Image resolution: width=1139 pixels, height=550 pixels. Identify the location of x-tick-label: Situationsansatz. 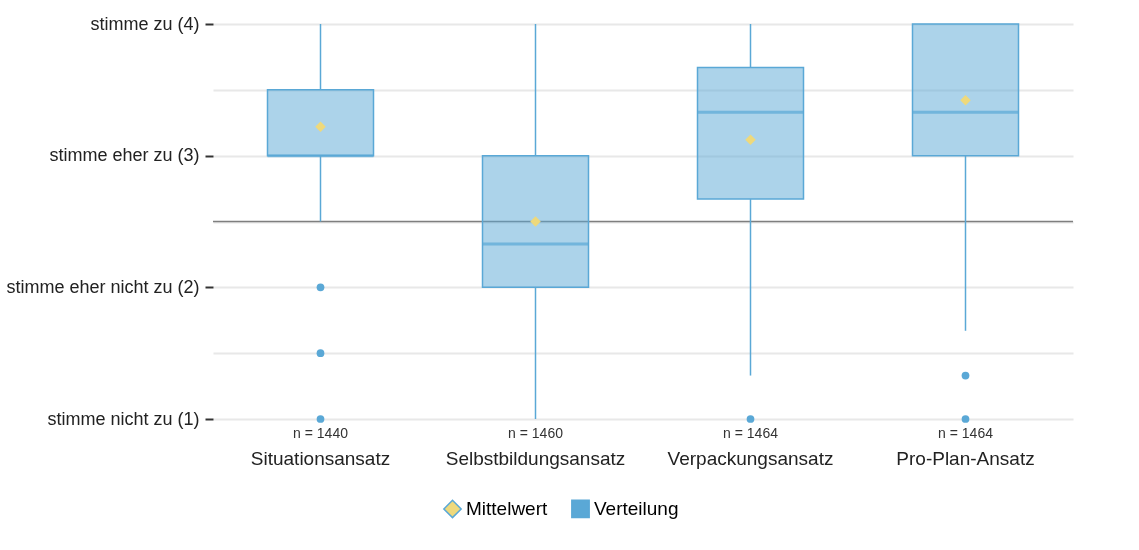
(320, 458).